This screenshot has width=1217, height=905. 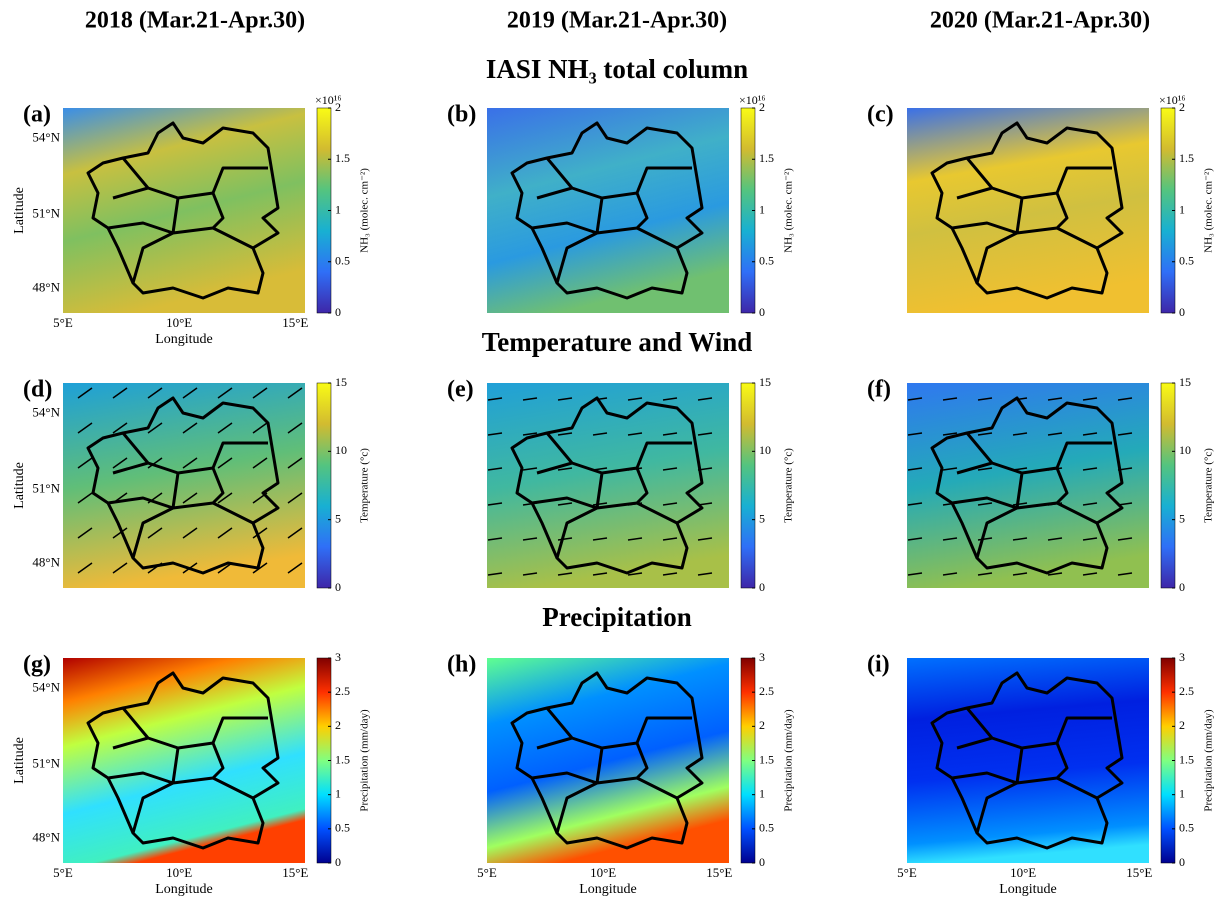 I want to click on panel-label: (i), so click(x=878, y=665).